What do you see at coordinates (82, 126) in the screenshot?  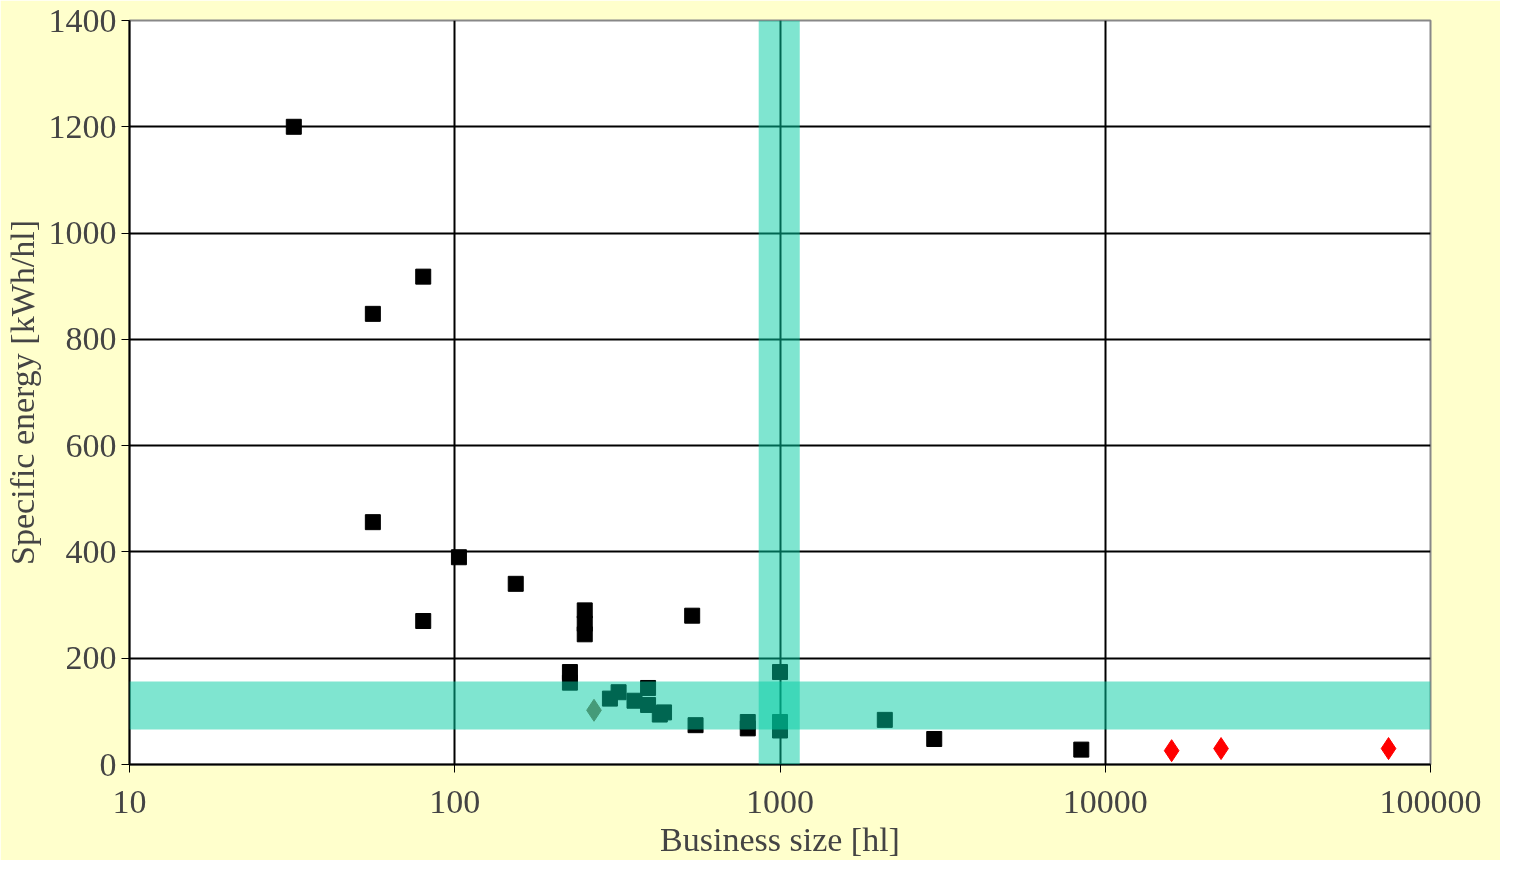 I see `y-tick-label: 1200` at bounding box center [82, 126].